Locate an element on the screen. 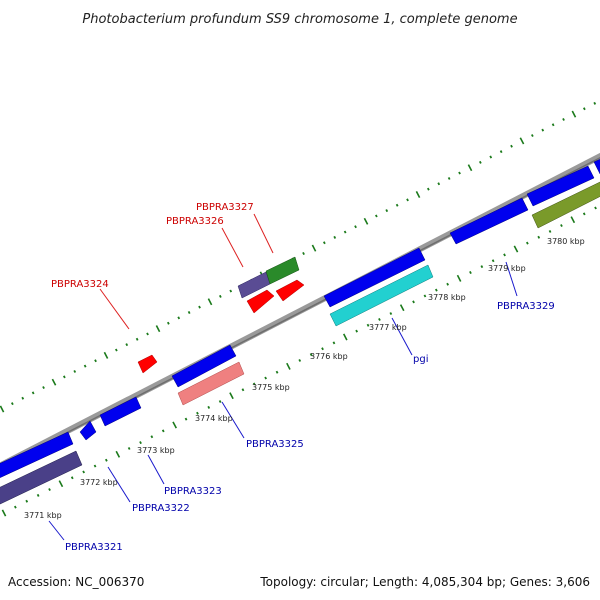 This screenshot has height=600, width=600. gene-feature-pbpra3327-cds is located at coordinates (290, 290).